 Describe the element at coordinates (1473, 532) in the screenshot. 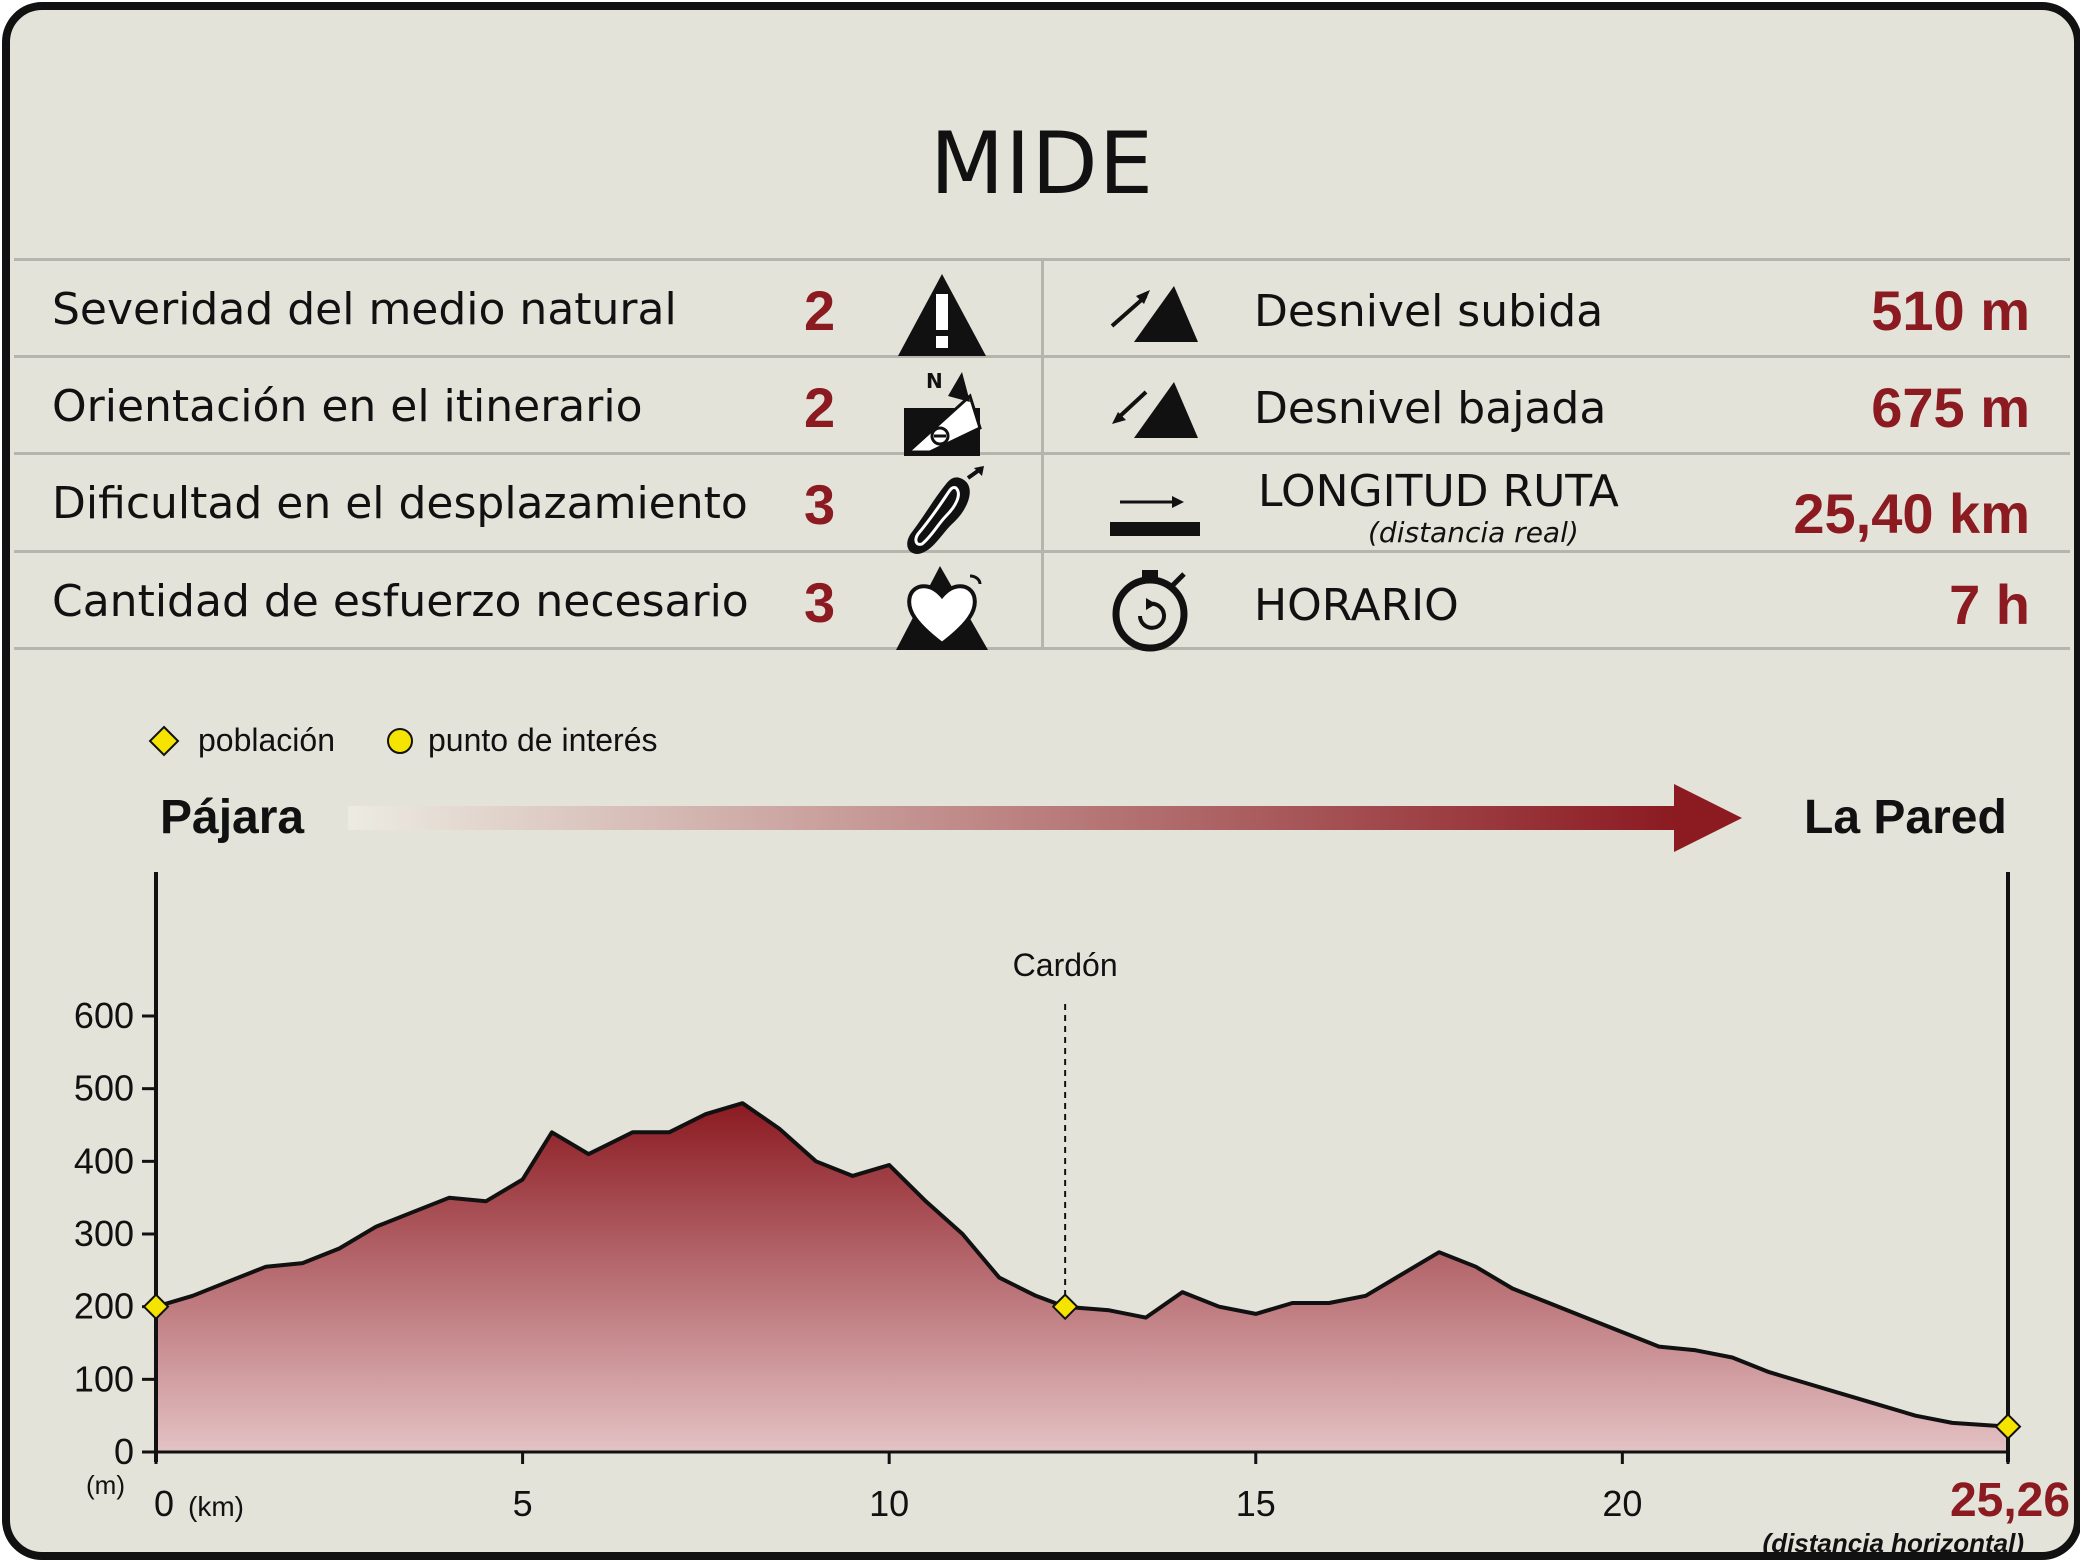

I see `route-sublabel-longitud: (distancia real)` at that location.